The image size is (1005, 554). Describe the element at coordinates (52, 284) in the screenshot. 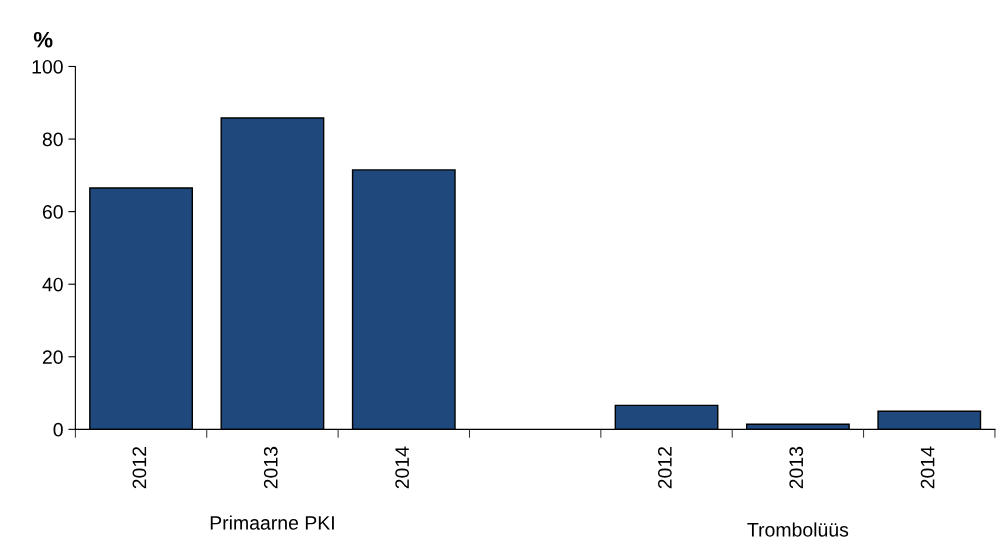

I see `y-tick-label: 40` at that location.